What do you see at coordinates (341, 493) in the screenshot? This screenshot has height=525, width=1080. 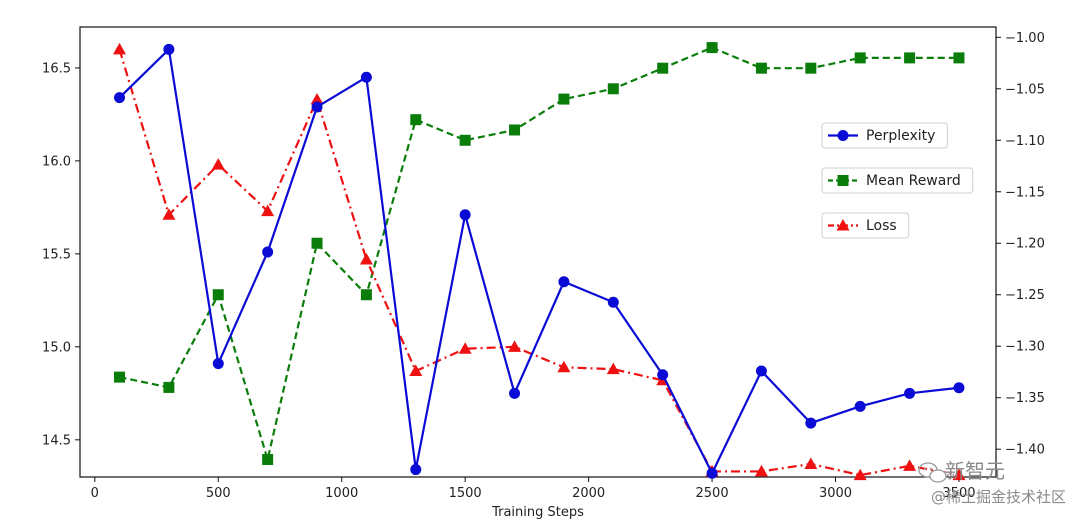 I see `x-tick-label: 1000` at bounding box center [341, 493].